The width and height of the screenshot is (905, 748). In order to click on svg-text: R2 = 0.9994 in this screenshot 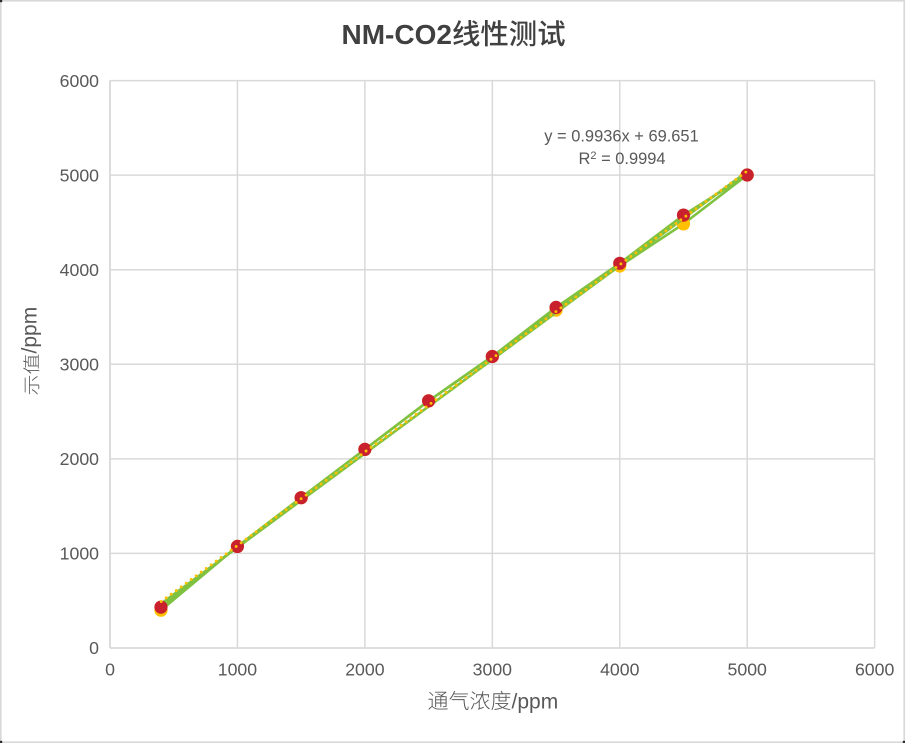, I will do `click(622, 159)`.